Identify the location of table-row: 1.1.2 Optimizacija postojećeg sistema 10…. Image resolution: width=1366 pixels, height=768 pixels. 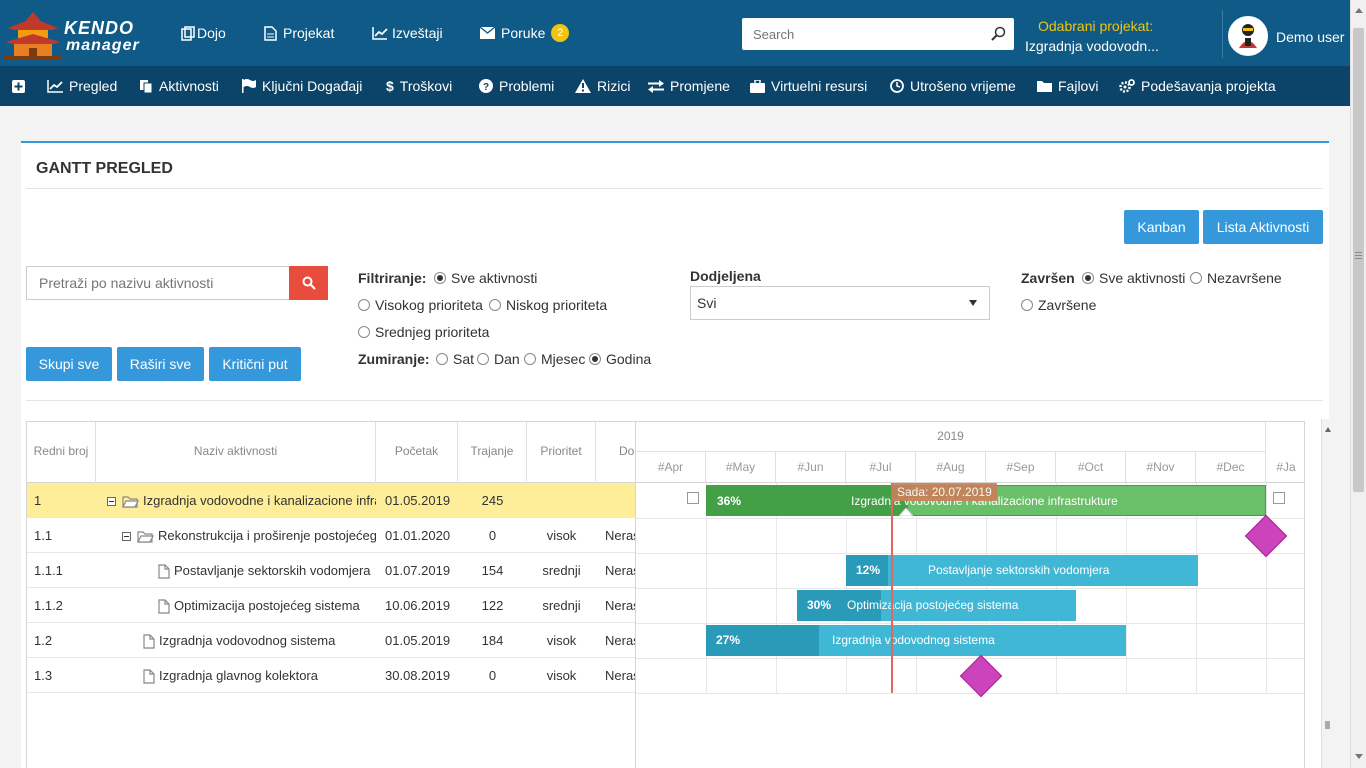
(331, 605).